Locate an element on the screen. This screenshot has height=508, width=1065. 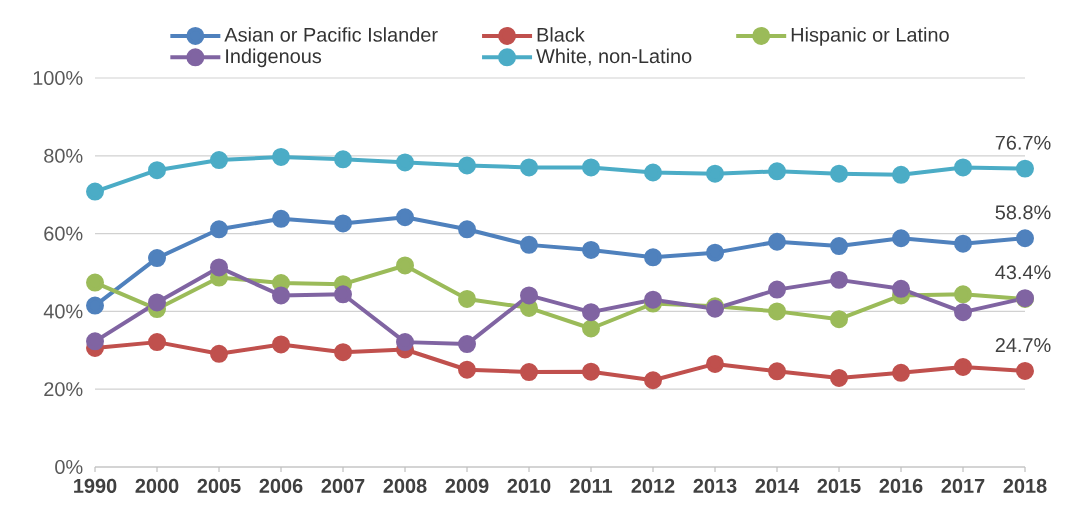
x-tick-label: 2000 is located at coordinates (157, 485).